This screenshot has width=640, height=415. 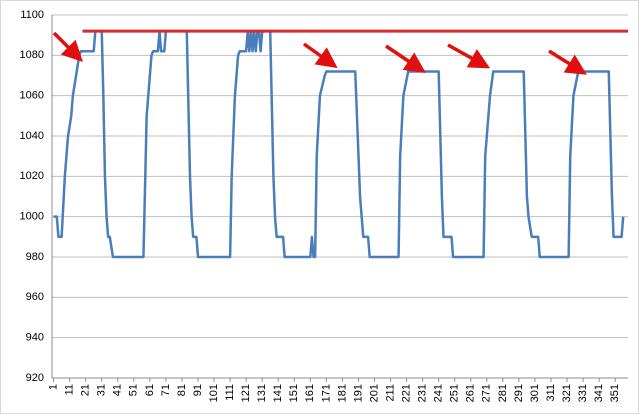 I want to click on x-tick-label: 321, so click(x=567, y=393).